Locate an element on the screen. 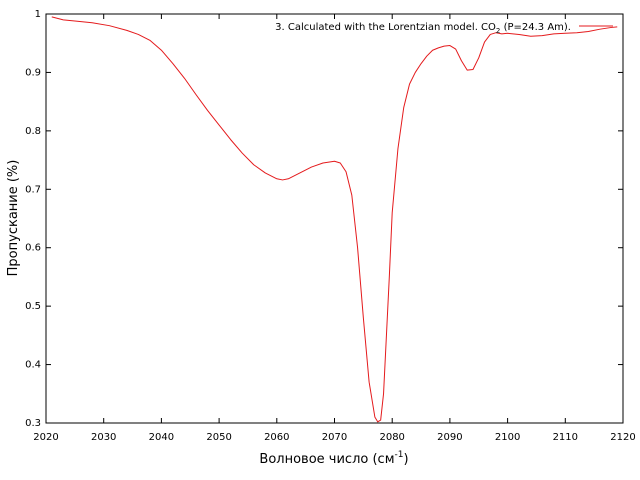 This screenshot has width=640, height=480. x-tick-label: 2080 is located at coordinates (391, 437).